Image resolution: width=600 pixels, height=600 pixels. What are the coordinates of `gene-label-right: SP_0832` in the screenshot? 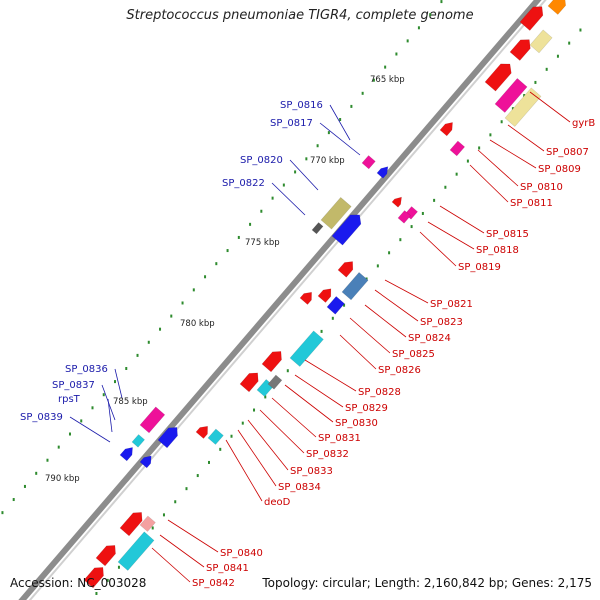 It's located at (327, 454).